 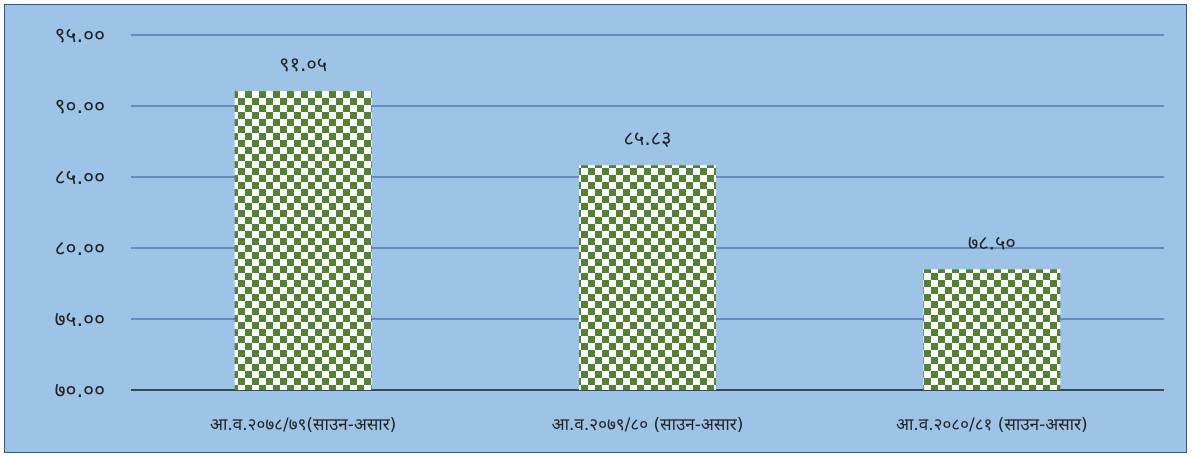 What do you see at coordinates (303, 425) in the screenshot?
I see `x-tick-label: आ.व.२०७८/७९(साउन-असार)` at bounding box center [303, 425].